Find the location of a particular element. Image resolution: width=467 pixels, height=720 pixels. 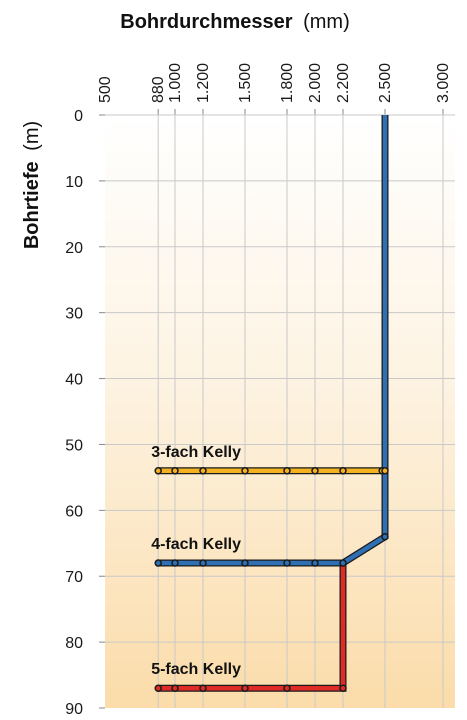

y-axis-title: Bohrtiefe (m) is located at coordinates (32, 185).